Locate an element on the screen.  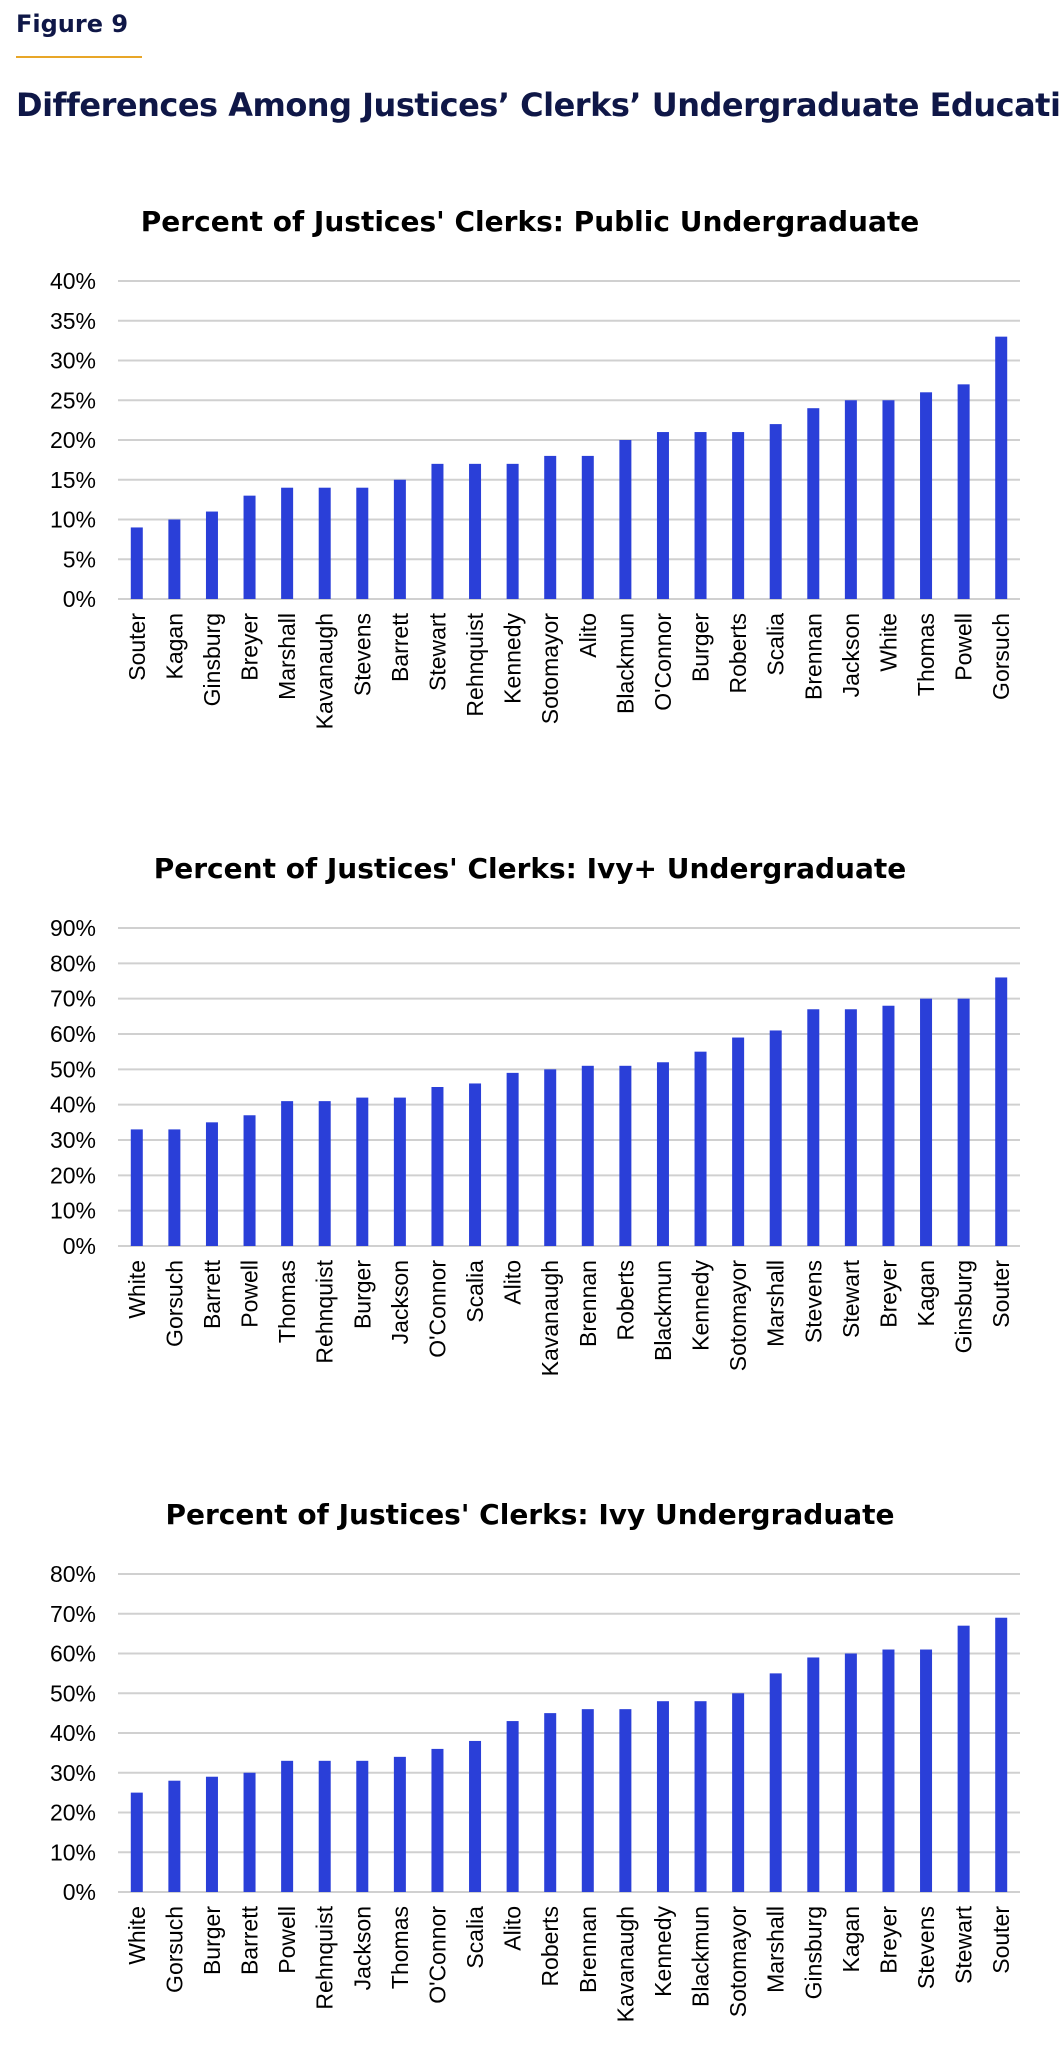
category-label: Sotomayor is located at coordinates (738, 1316).